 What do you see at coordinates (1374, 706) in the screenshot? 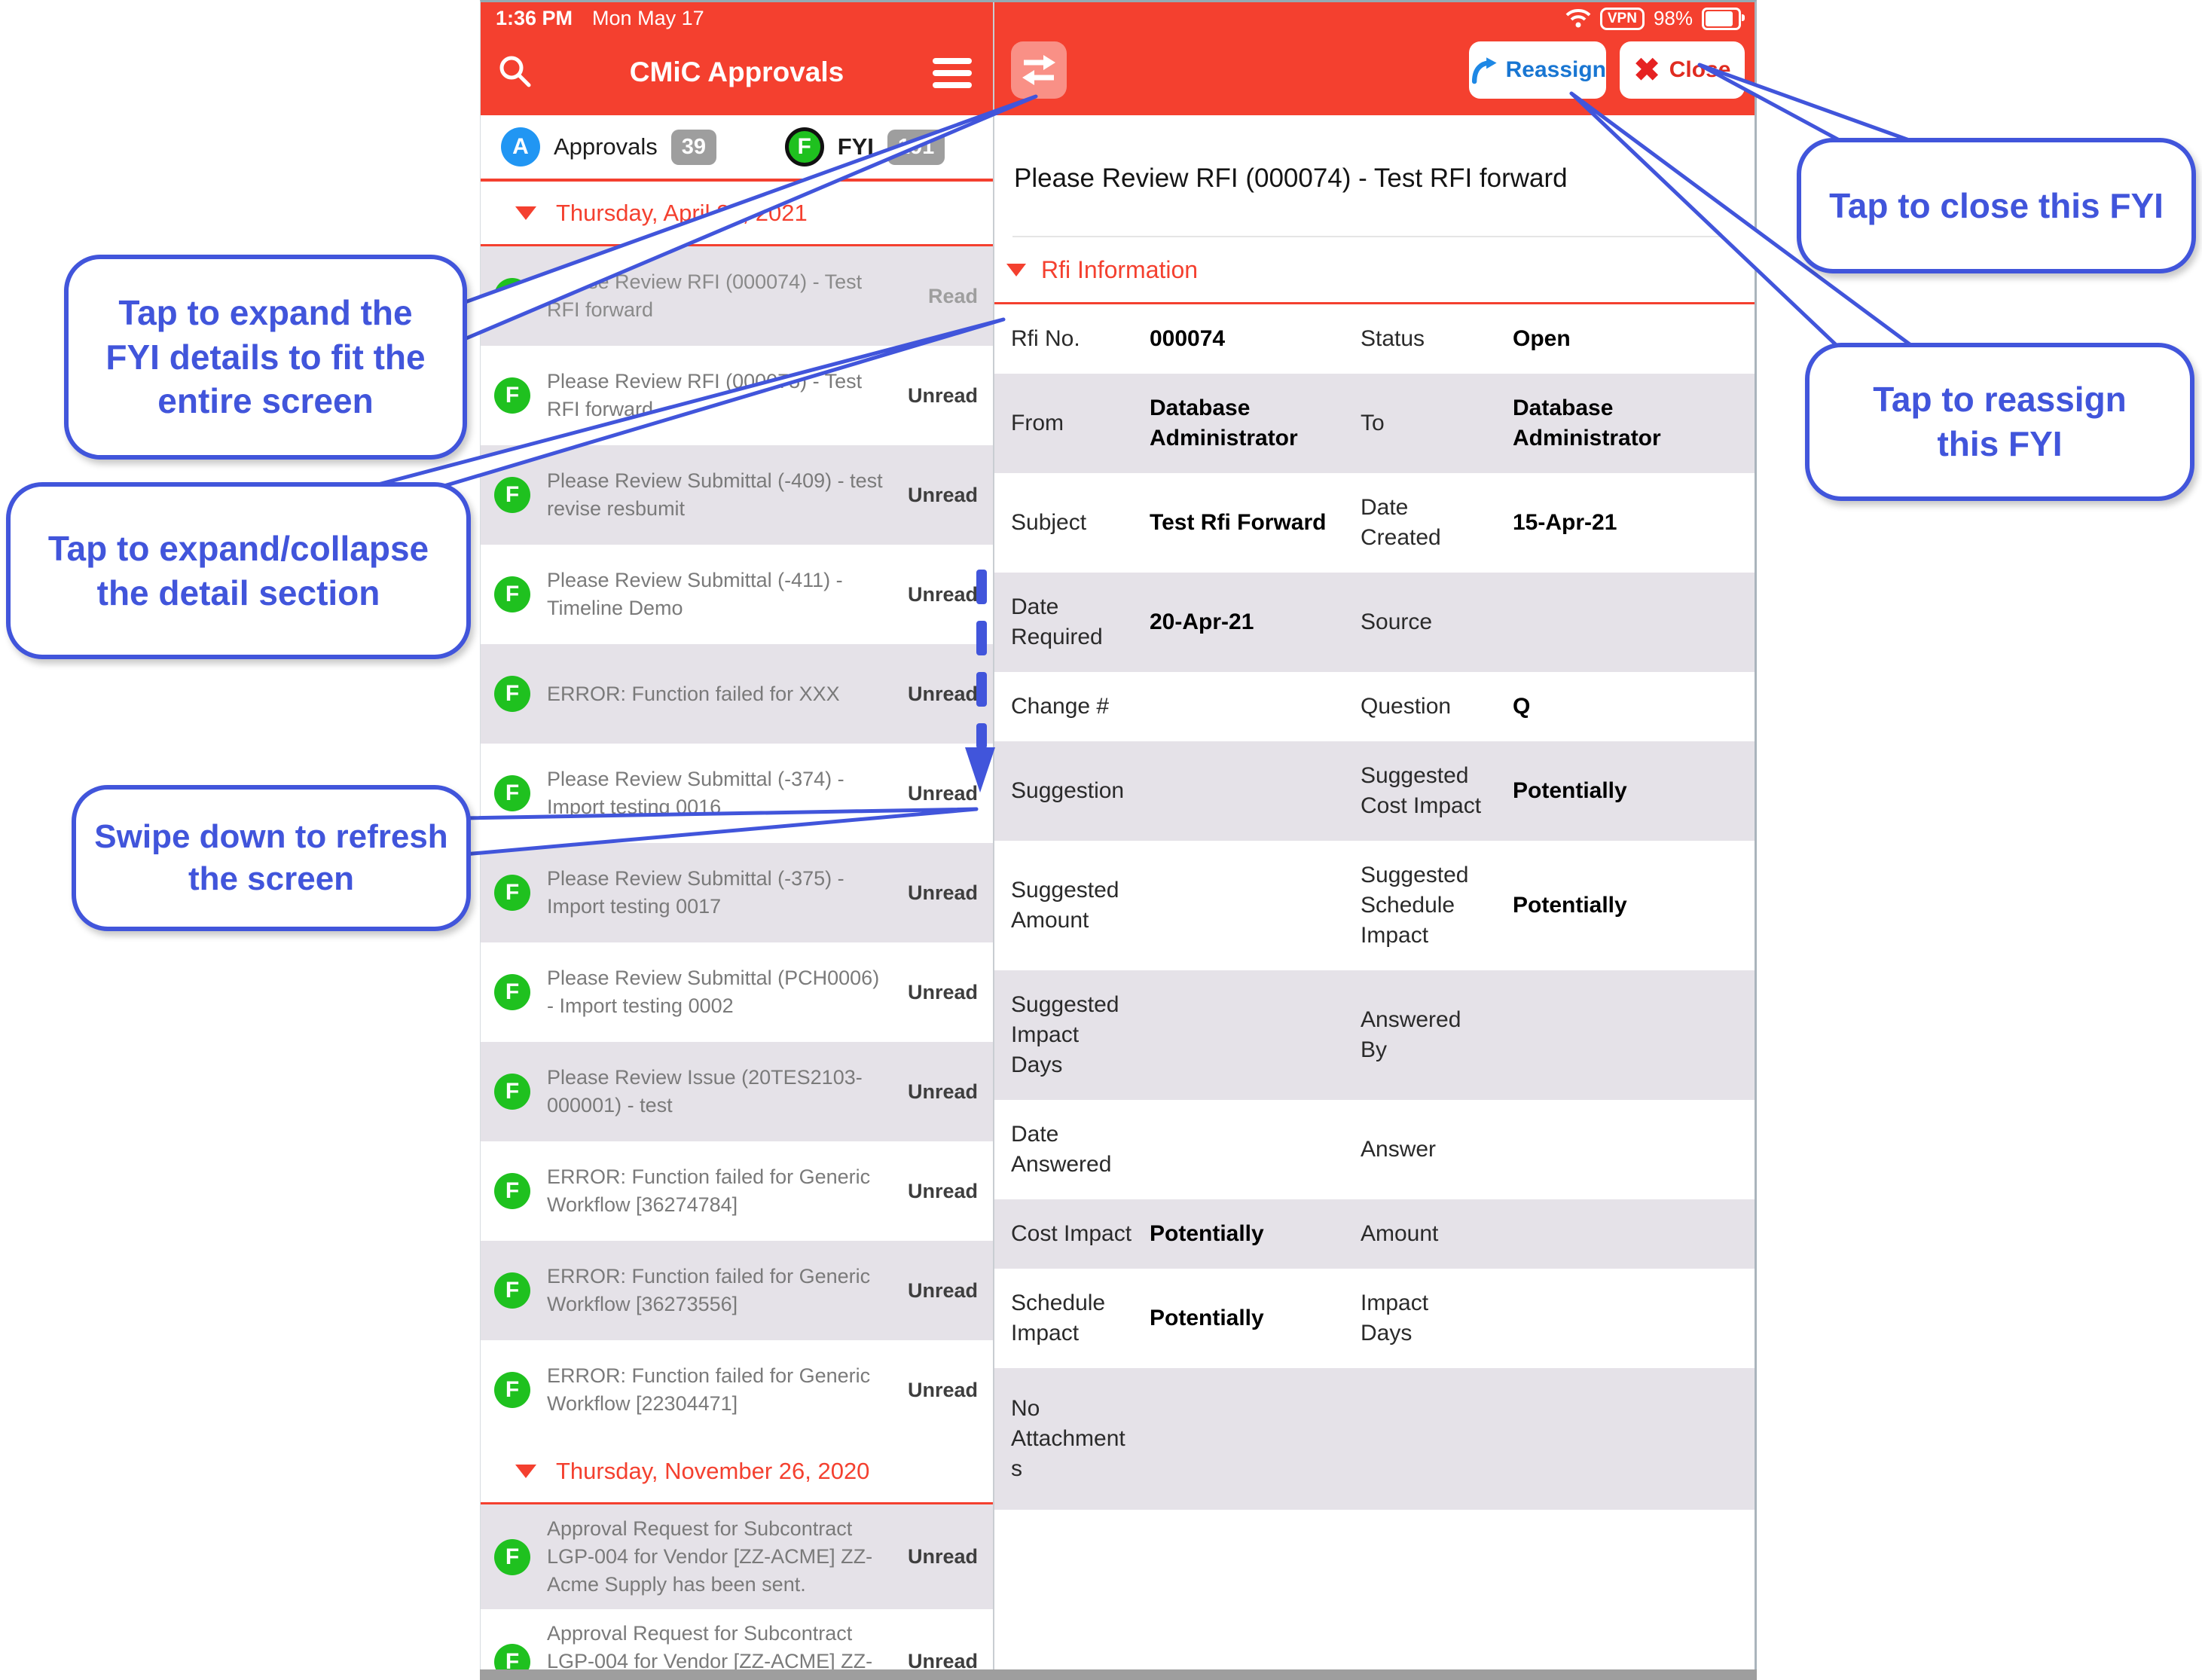
I see `rfi-table-row: Change # Question Q` at bounding box center [1374, 706].